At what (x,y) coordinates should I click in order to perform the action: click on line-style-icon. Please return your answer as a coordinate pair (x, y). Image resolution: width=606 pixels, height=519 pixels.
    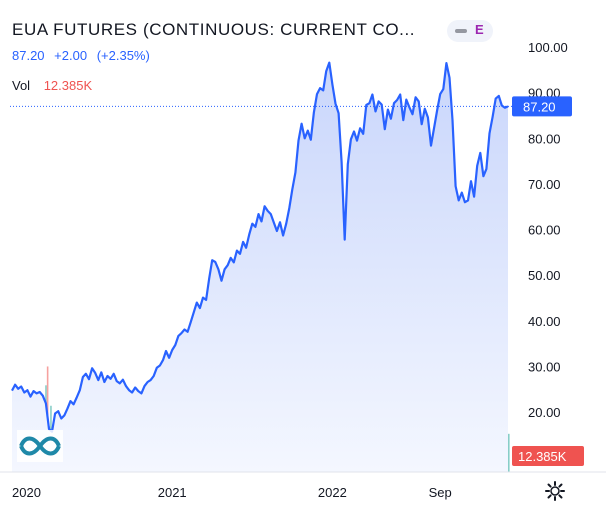
    Looking at the image, I should click on (461, 31).